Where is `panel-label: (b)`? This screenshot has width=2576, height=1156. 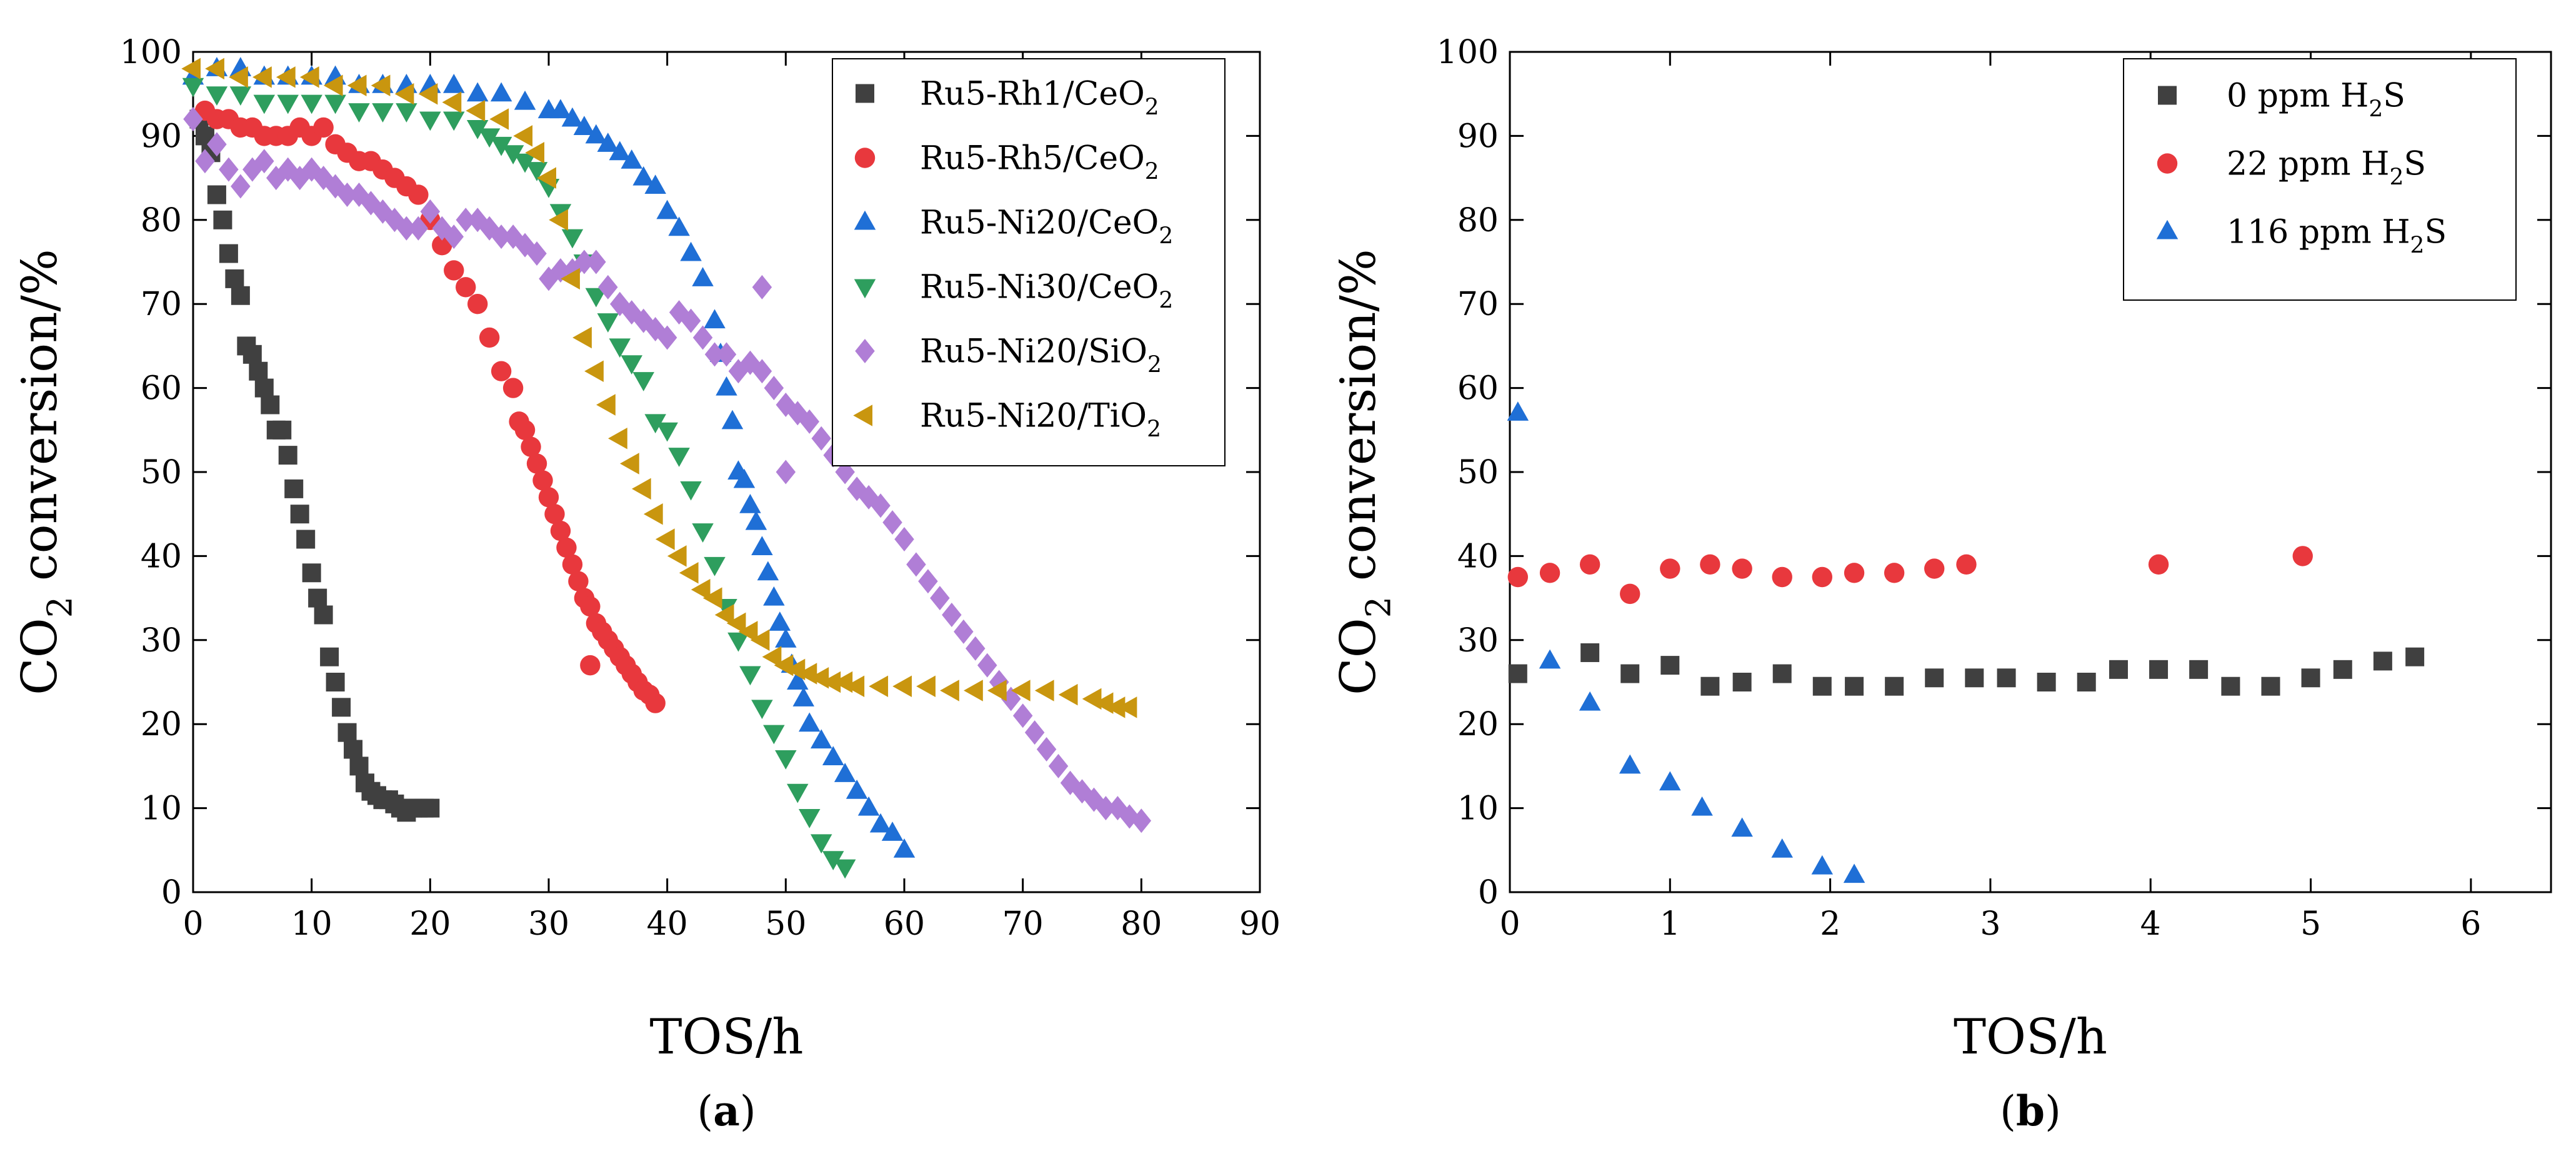
panel-label: (b) is located at coordinates (2030, 1111).